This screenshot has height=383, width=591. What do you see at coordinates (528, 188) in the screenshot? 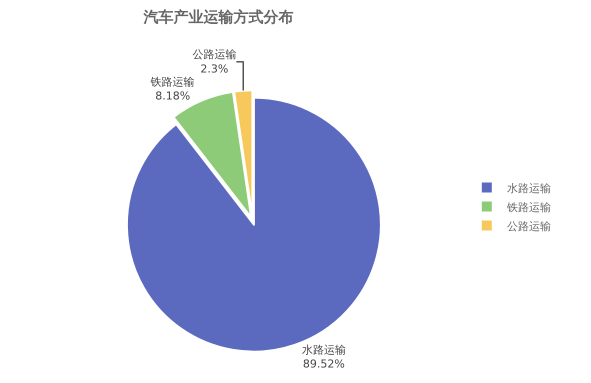
I see `legend-label: 水路运输` at bounding box center [528, 188].